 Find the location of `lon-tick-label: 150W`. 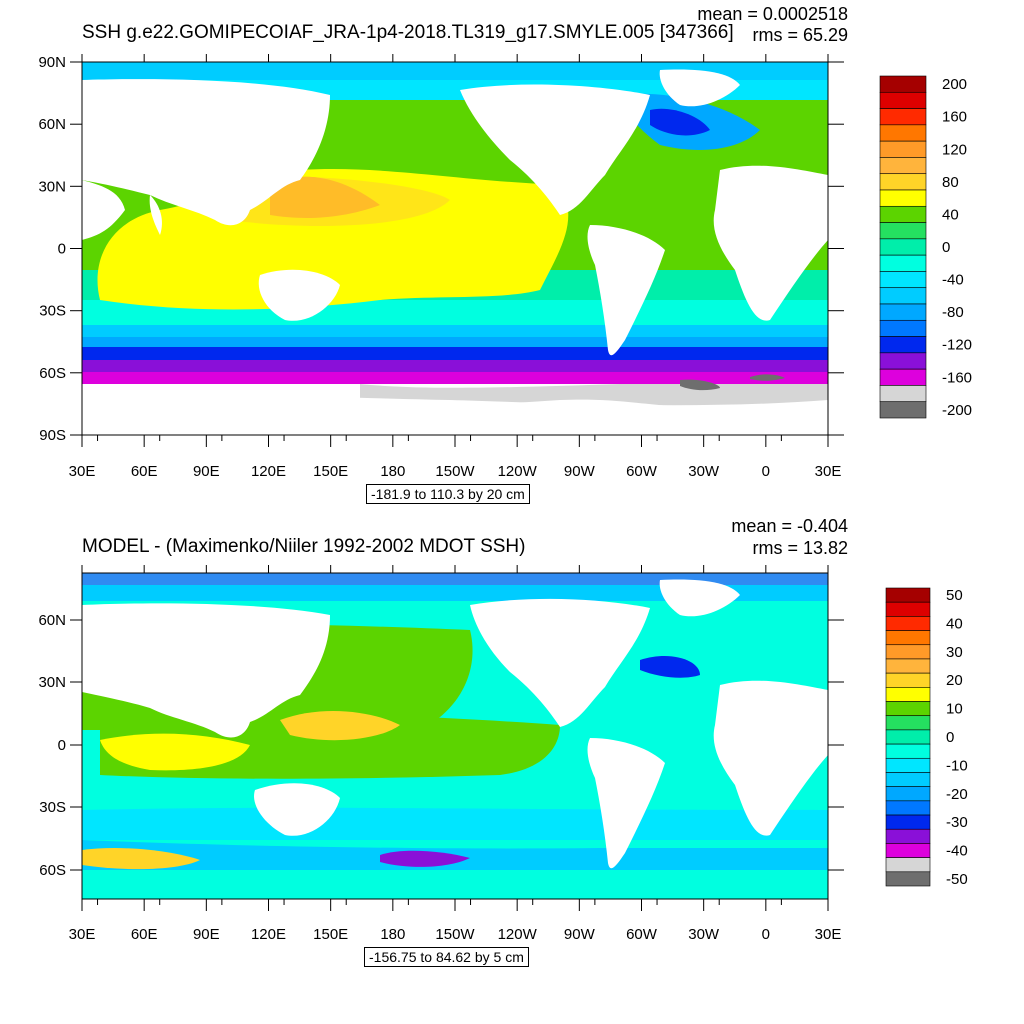

lon-tick-label: 150W is located at coordinates (455, 934).